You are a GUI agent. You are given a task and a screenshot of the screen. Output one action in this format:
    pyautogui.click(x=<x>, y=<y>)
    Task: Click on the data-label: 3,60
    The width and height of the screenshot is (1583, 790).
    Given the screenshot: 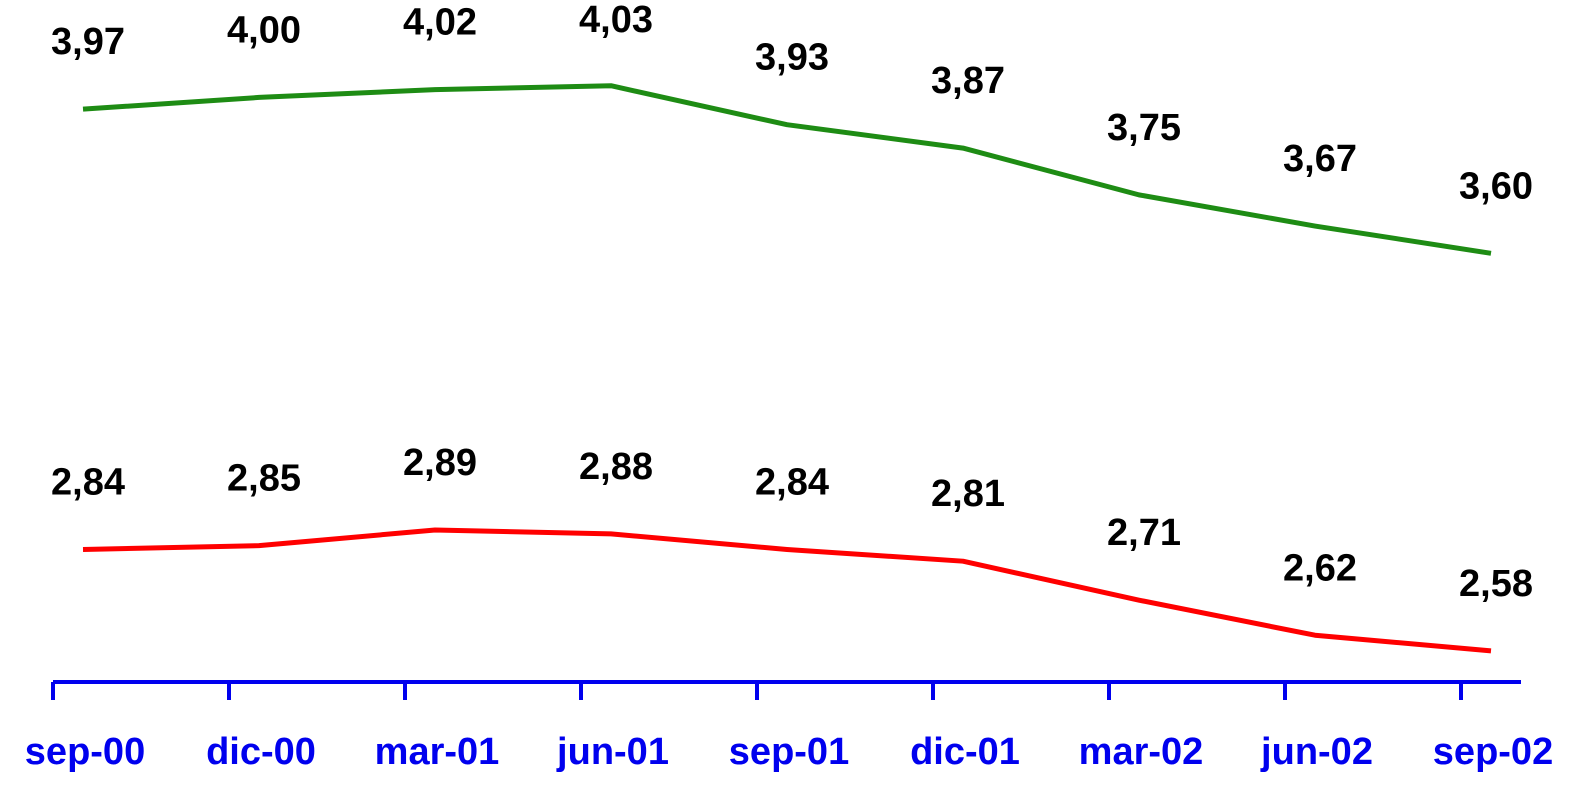 What is the action you would take?
    pyautogui.click(x=1496, y=186)
    